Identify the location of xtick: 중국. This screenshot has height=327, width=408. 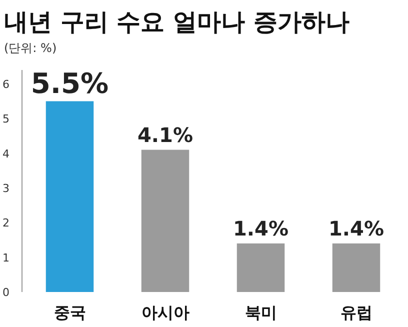
(70, 312).